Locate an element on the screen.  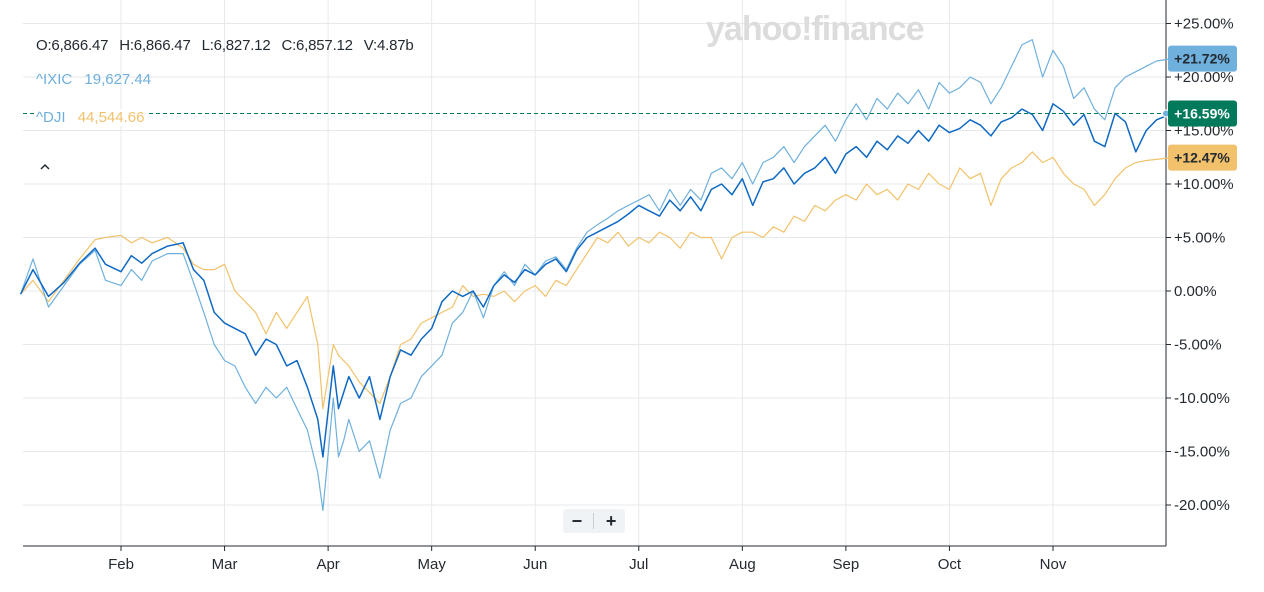
x-tick-label: Oct is located at coordinates (950, 564).